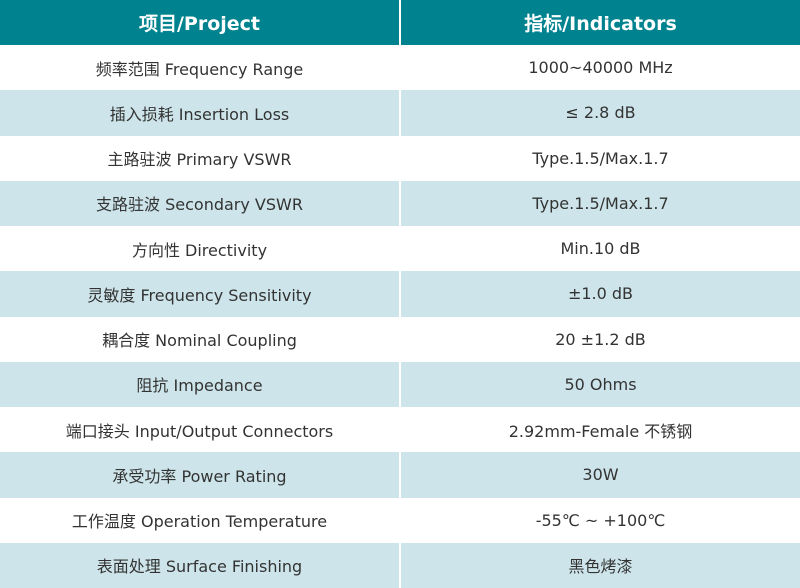 Image resolution: width=800 pixels, height=588 pixels. I want to click on project-cell: 端口接头 Input/Output Connectors, so click(200, 430).